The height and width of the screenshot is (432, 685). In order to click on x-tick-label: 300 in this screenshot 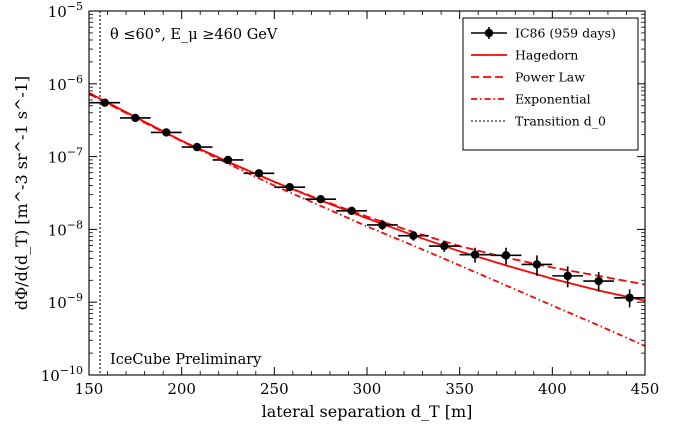, I will do `click(367, 389)`.